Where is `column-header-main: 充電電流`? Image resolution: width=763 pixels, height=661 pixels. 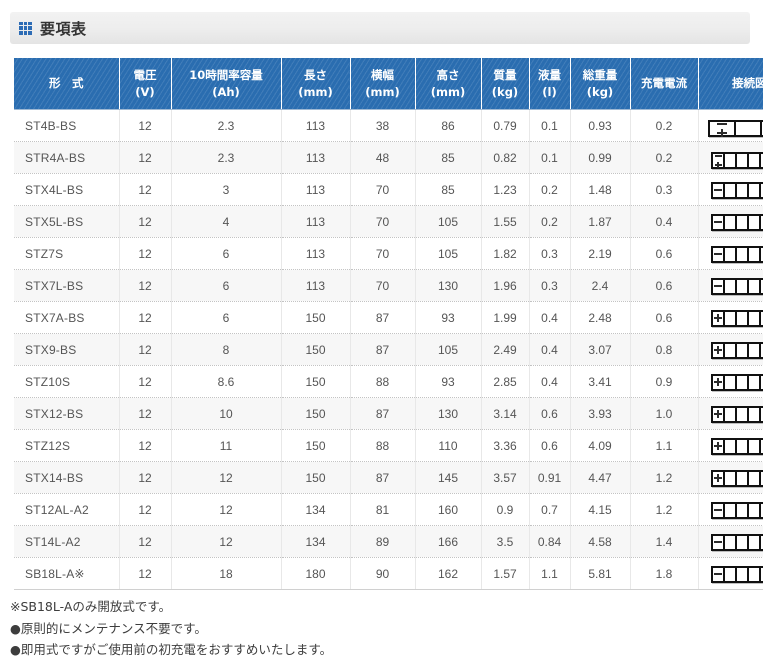 column-header-main: 充電電流 is located at coordinates (664, 83).